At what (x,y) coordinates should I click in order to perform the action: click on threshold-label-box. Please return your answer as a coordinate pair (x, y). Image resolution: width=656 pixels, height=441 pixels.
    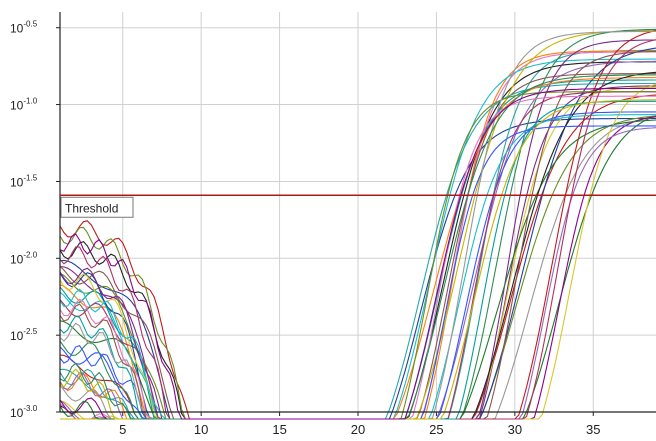
    Looking at the image, I should click on (97, 207).